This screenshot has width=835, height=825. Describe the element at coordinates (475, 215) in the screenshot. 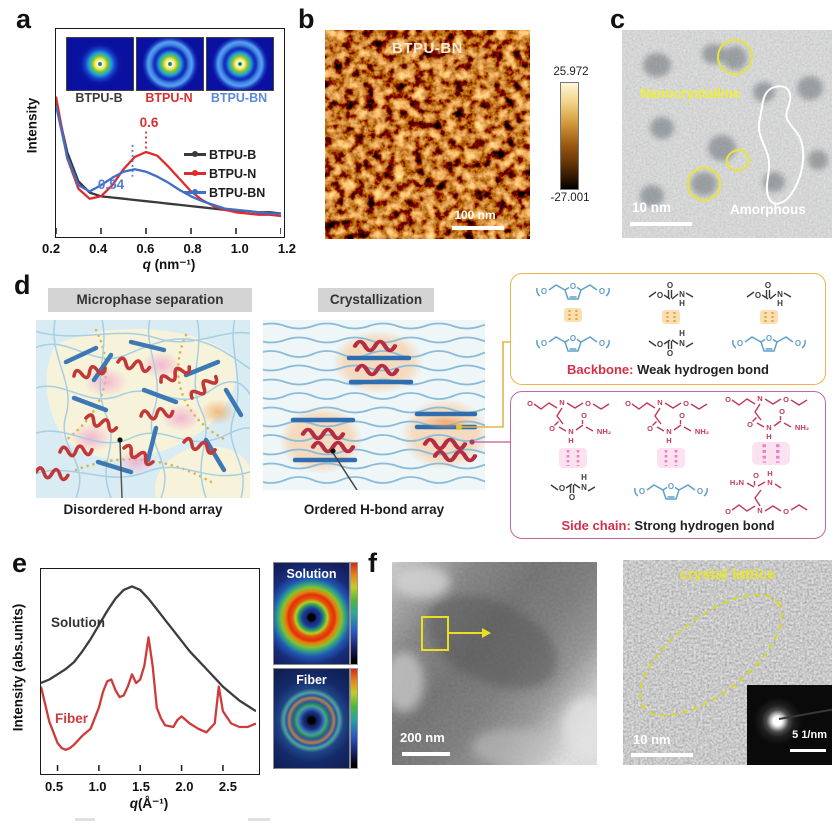

I see `b-scalebar-label: 100 nm` at that location.